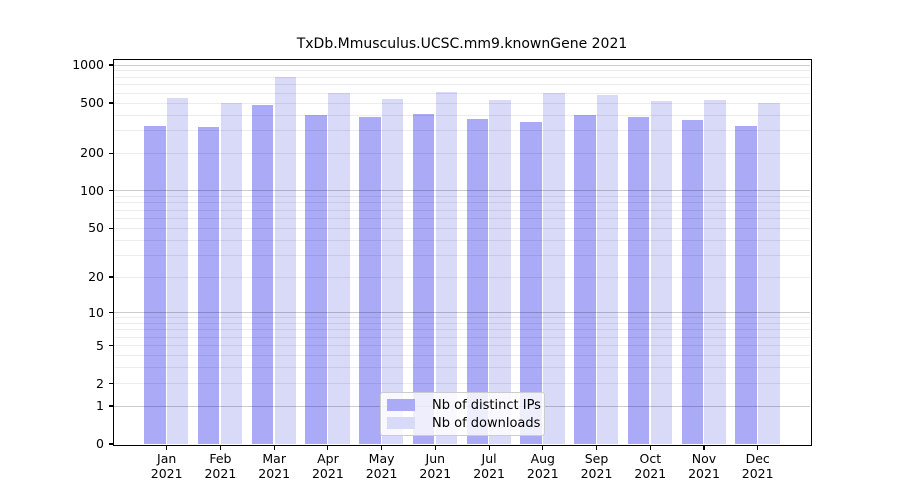 This screenshot has width=900, height=500. What do you see at coordinates (220, 447) in the screenshot?
I see `x-tick-feb` at bounding box center [220, 447].